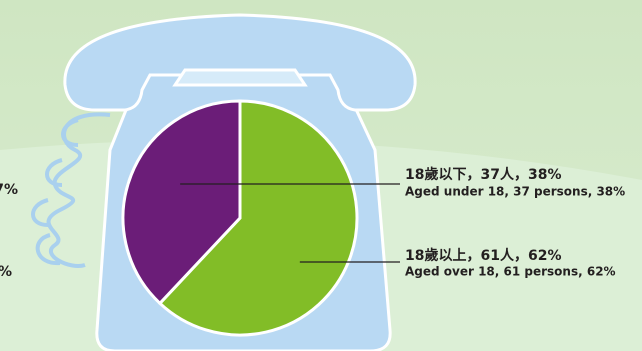 Image resolution: width=642 pixels, height=351 pixels. I want to click on pie-slice, so click(181, 202).